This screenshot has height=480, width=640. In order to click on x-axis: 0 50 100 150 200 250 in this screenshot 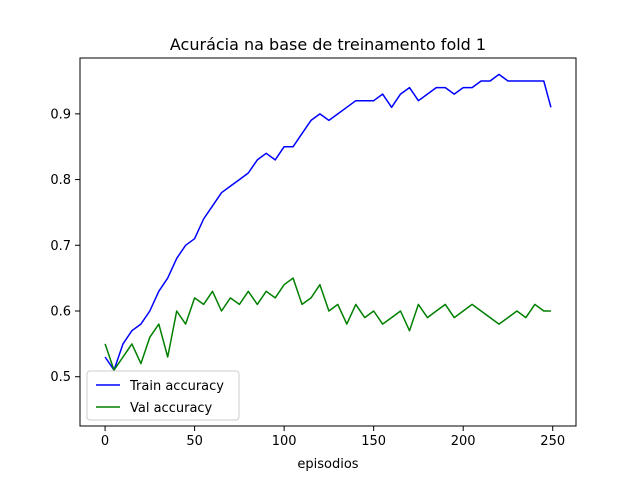, I will do `click(333, 437)`.